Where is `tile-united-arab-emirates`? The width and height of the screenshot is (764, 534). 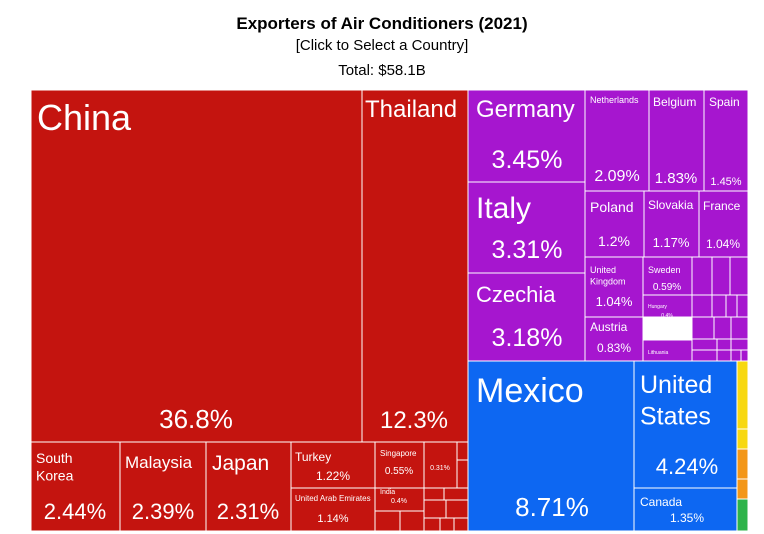 tile-united-arab-emirates is located at coordinates (333, 509).